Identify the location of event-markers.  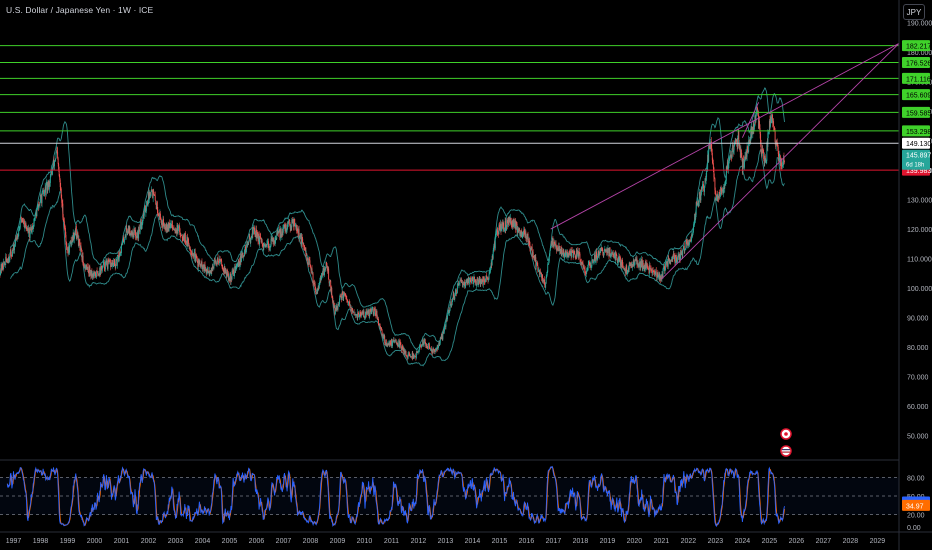
(786, 442).